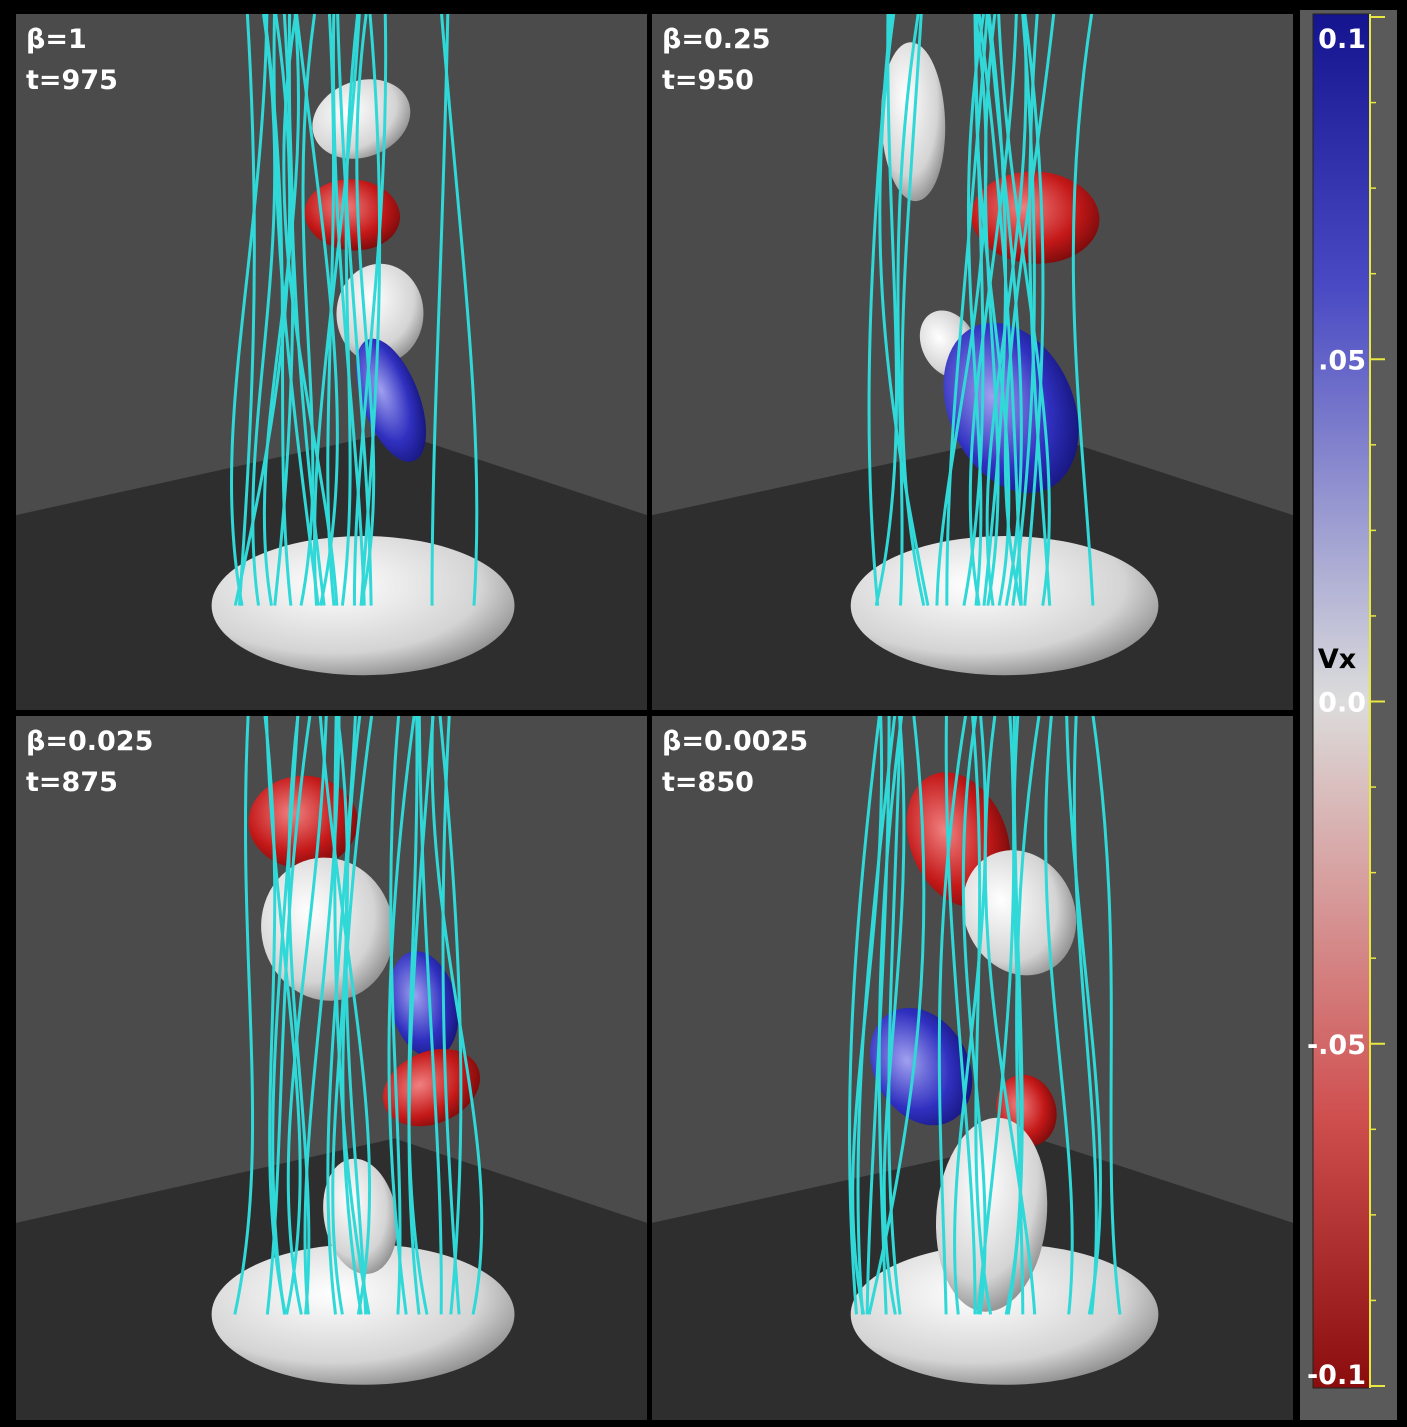  What do you see at coordinates (72, 782) in the screenshot?
I see `panel-time: t=875` at bounding box center [72, 782].